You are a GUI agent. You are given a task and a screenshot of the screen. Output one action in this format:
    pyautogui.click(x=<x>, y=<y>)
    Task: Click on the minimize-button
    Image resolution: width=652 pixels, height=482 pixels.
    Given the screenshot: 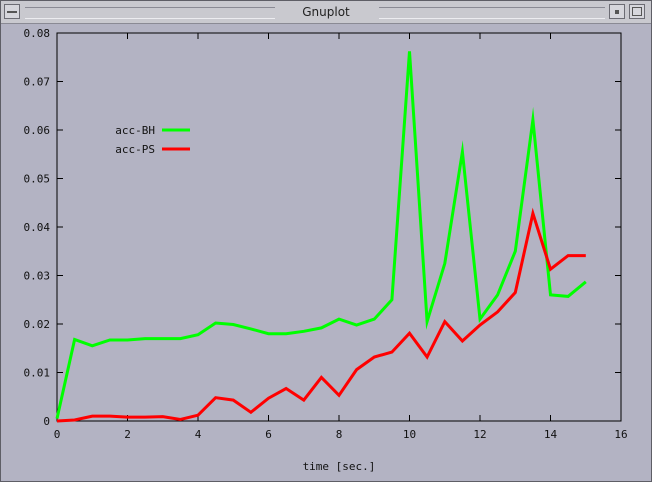 What is the action you would take?
    pyautogui.click(x=617, y=11)
    